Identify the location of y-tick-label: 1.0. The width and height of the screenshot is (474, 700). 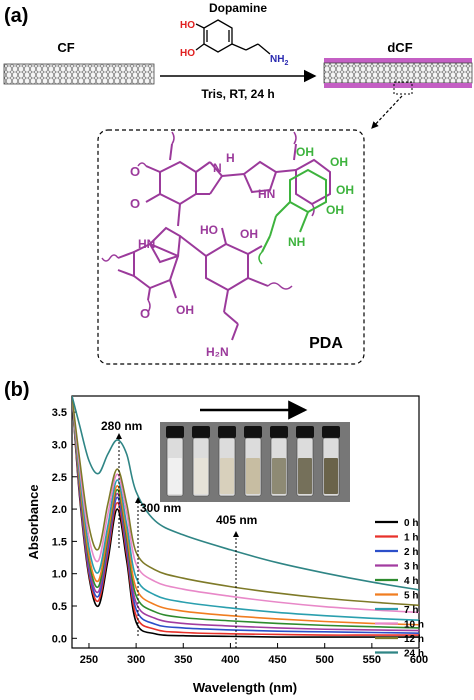
(59, 575).